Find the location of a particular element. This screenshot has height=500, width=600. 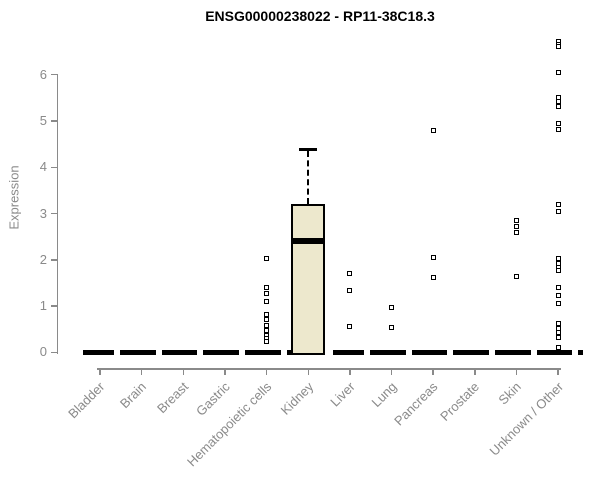

x-tick-label: Pancreas is located at coordinates (416, 404).